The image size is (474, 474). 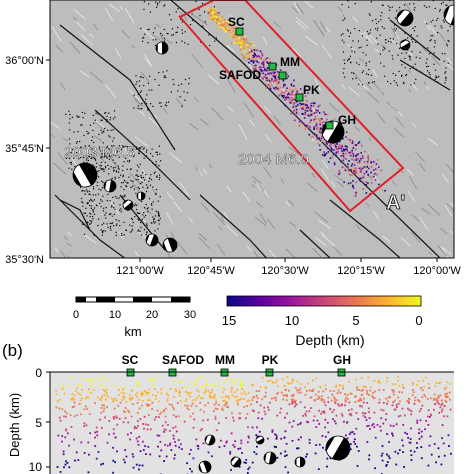 I want to click on focal-mechanism-icon, so click(x=141, y=196).